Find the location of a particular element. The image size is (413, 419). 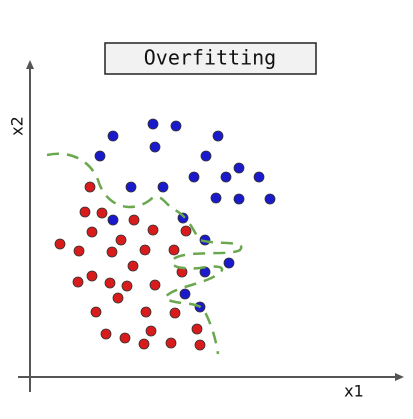

x-axis-label: x1 is located at coordinates (354, 391).